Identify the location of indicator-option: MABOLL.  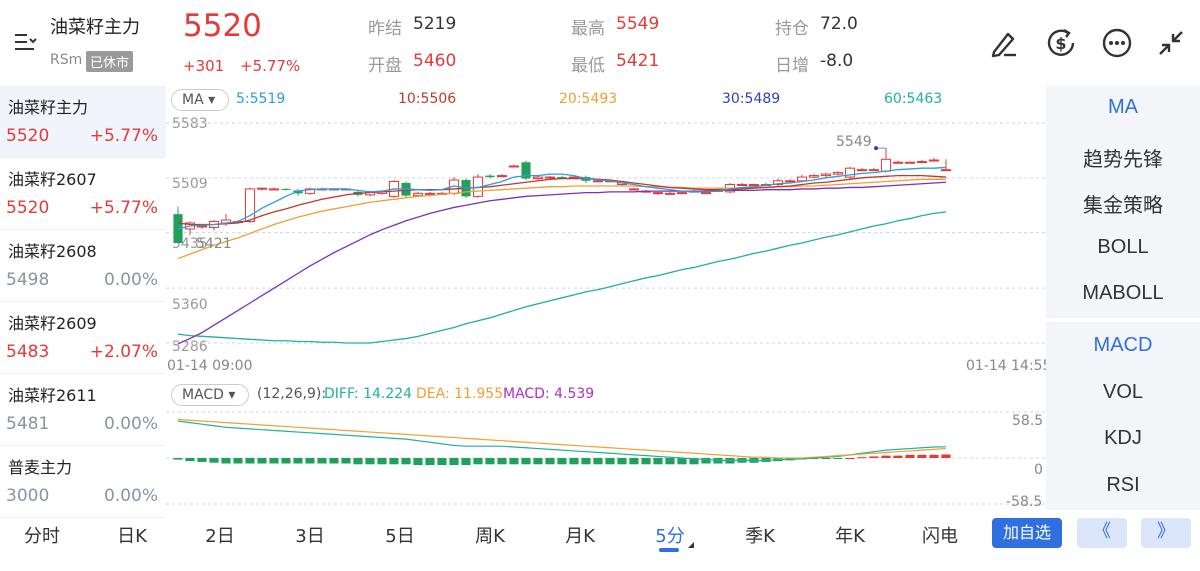
(1123, 293).